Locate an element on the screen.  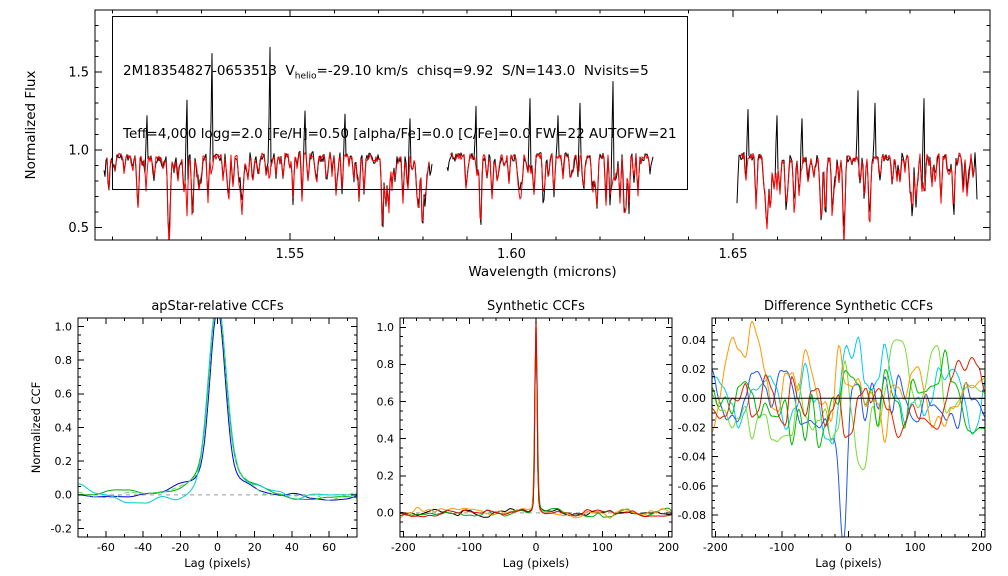
svg-text: -20 is located at coordinates (180, 547).